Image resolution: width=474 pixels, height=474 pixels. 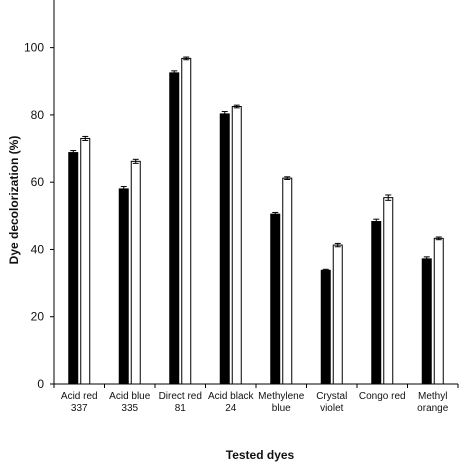 What do you see at coordinates (34, 48) in the screenshot?
I see `y-tick-label: 100` at bounding box center [34, 48].